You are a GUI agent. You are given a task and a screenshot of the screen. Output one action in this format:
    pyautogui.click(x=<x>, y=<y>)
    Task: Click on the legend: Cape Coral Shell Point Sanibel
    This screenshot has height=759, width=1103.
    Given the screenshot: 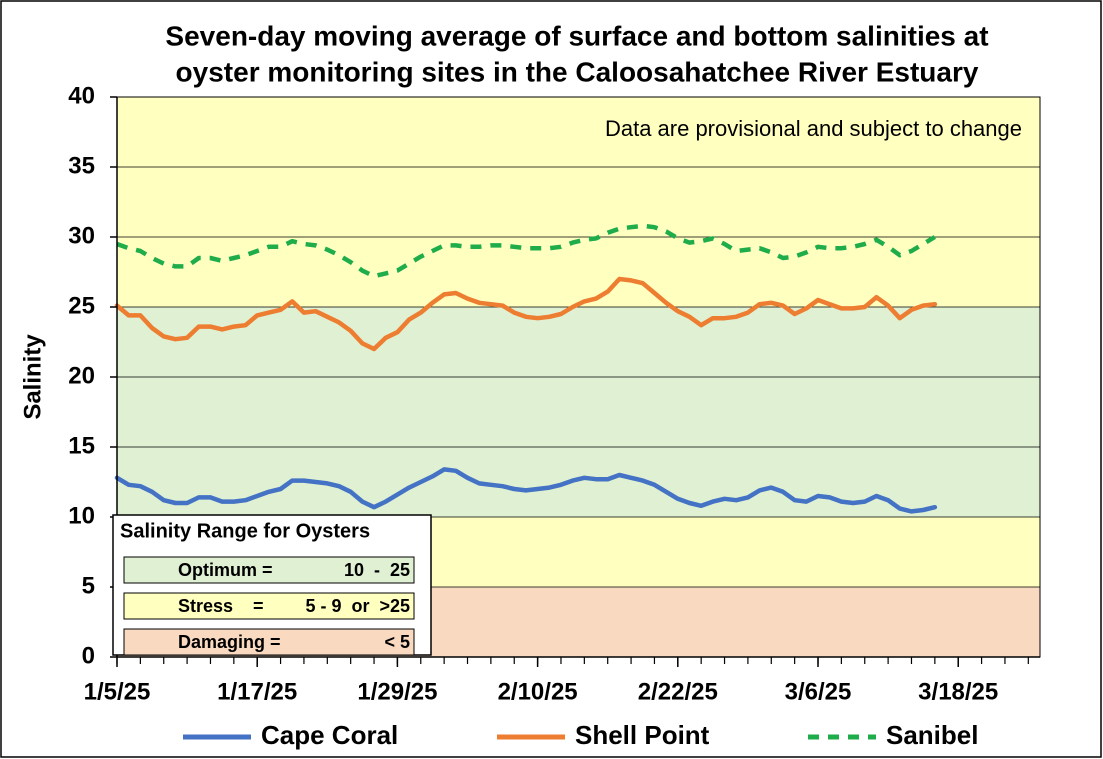 What is the action you would take?
    pyautogui.click(x=580, y=735)
    